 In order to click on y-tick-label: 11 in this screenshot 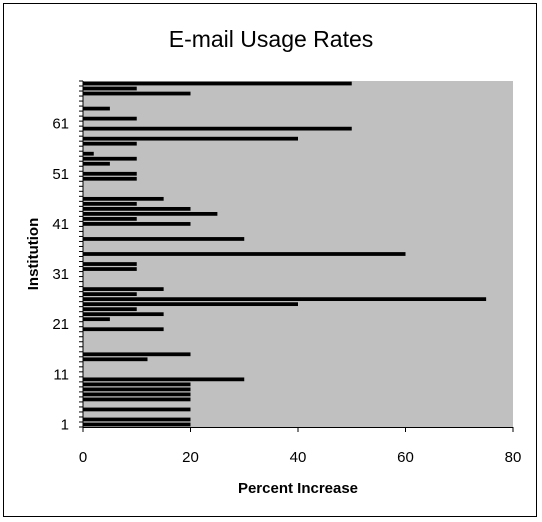, I will do `click(61, 374)`.